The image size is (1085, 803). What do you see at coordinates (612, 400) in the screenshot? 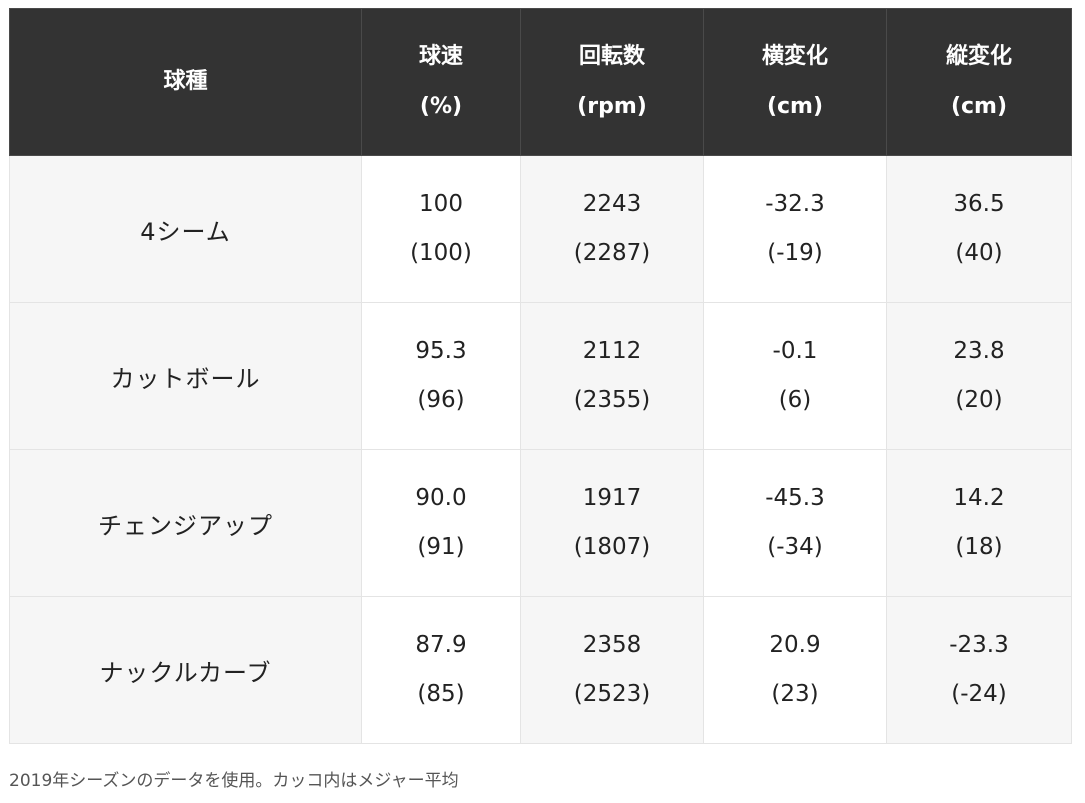
I see `cell-mlb-average: (2355)` at bounding box center [612, 400].